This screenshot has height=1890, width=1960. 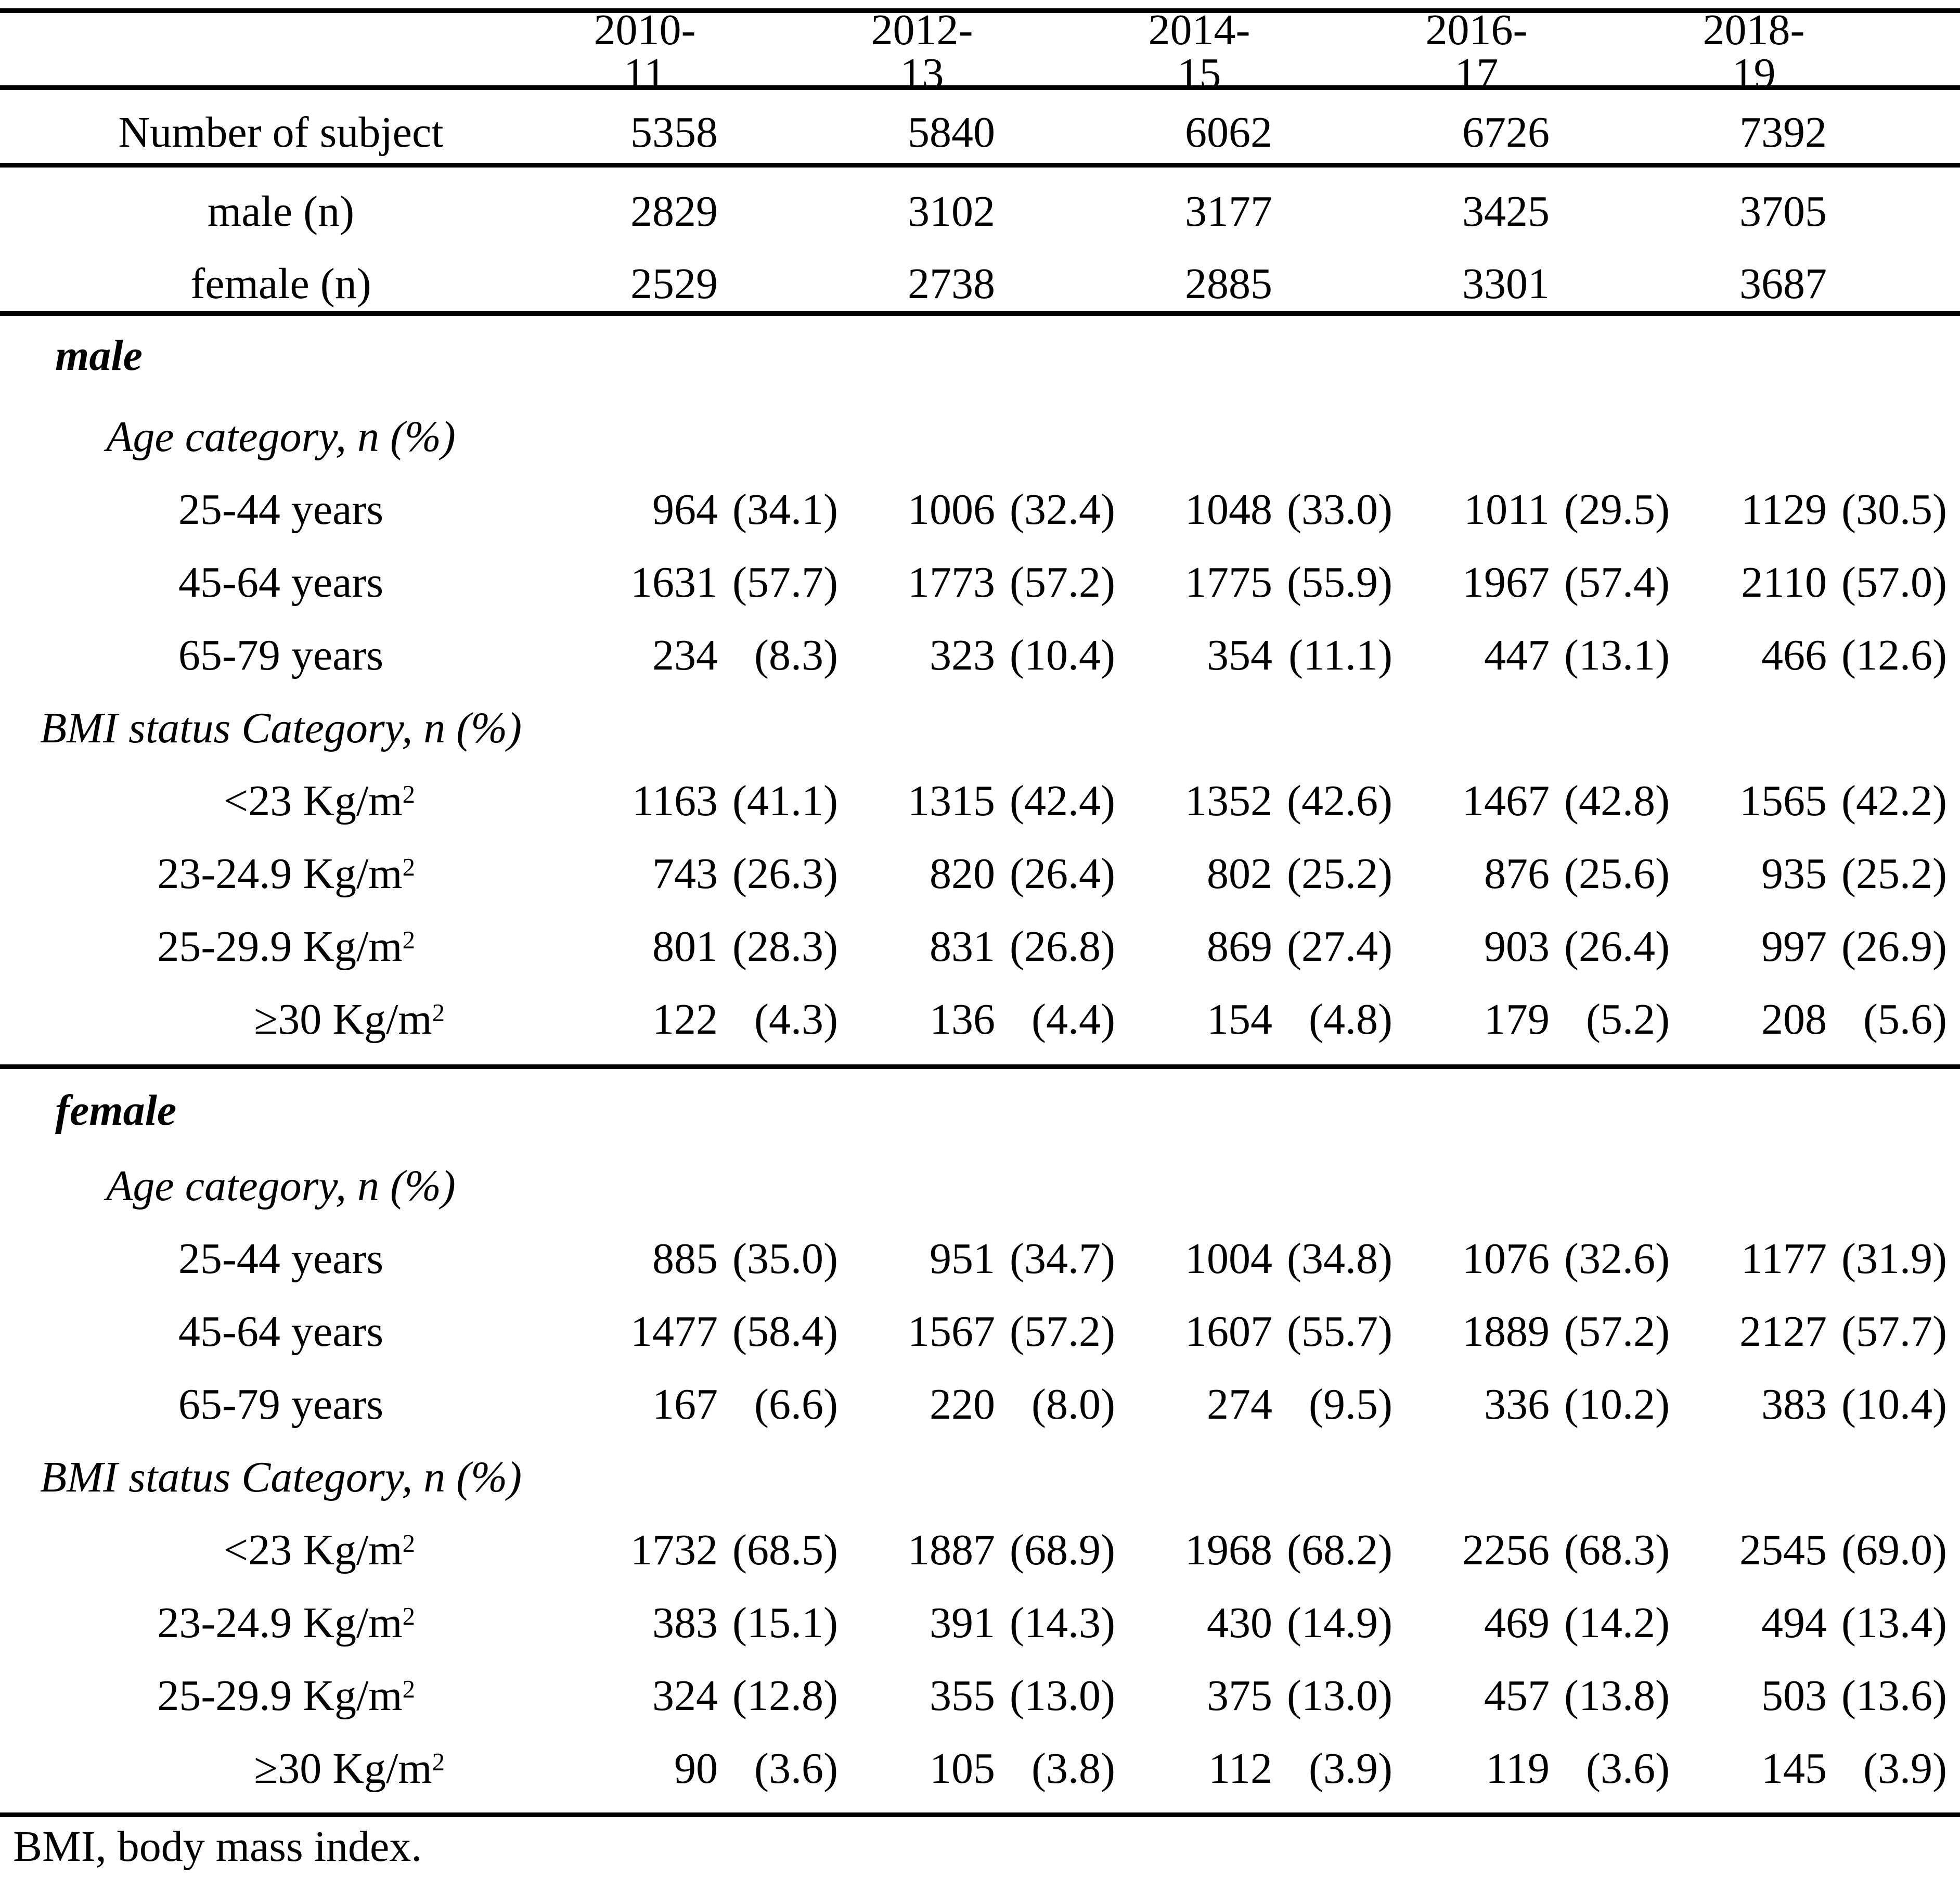 What do you see at coordinates (674, 1550) in the screenshot?
I see `cell-count: 1732` at bounding box center [674, 1550].